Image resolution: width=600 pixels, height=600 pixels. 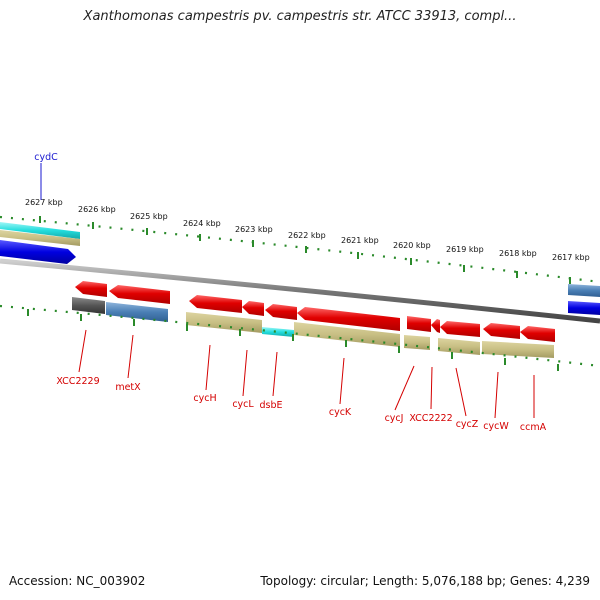 What do you see at coordinates (340, 412) in the screenshot?
I see `gene-label-cyck: cycK` at bounding box center [340, 412].